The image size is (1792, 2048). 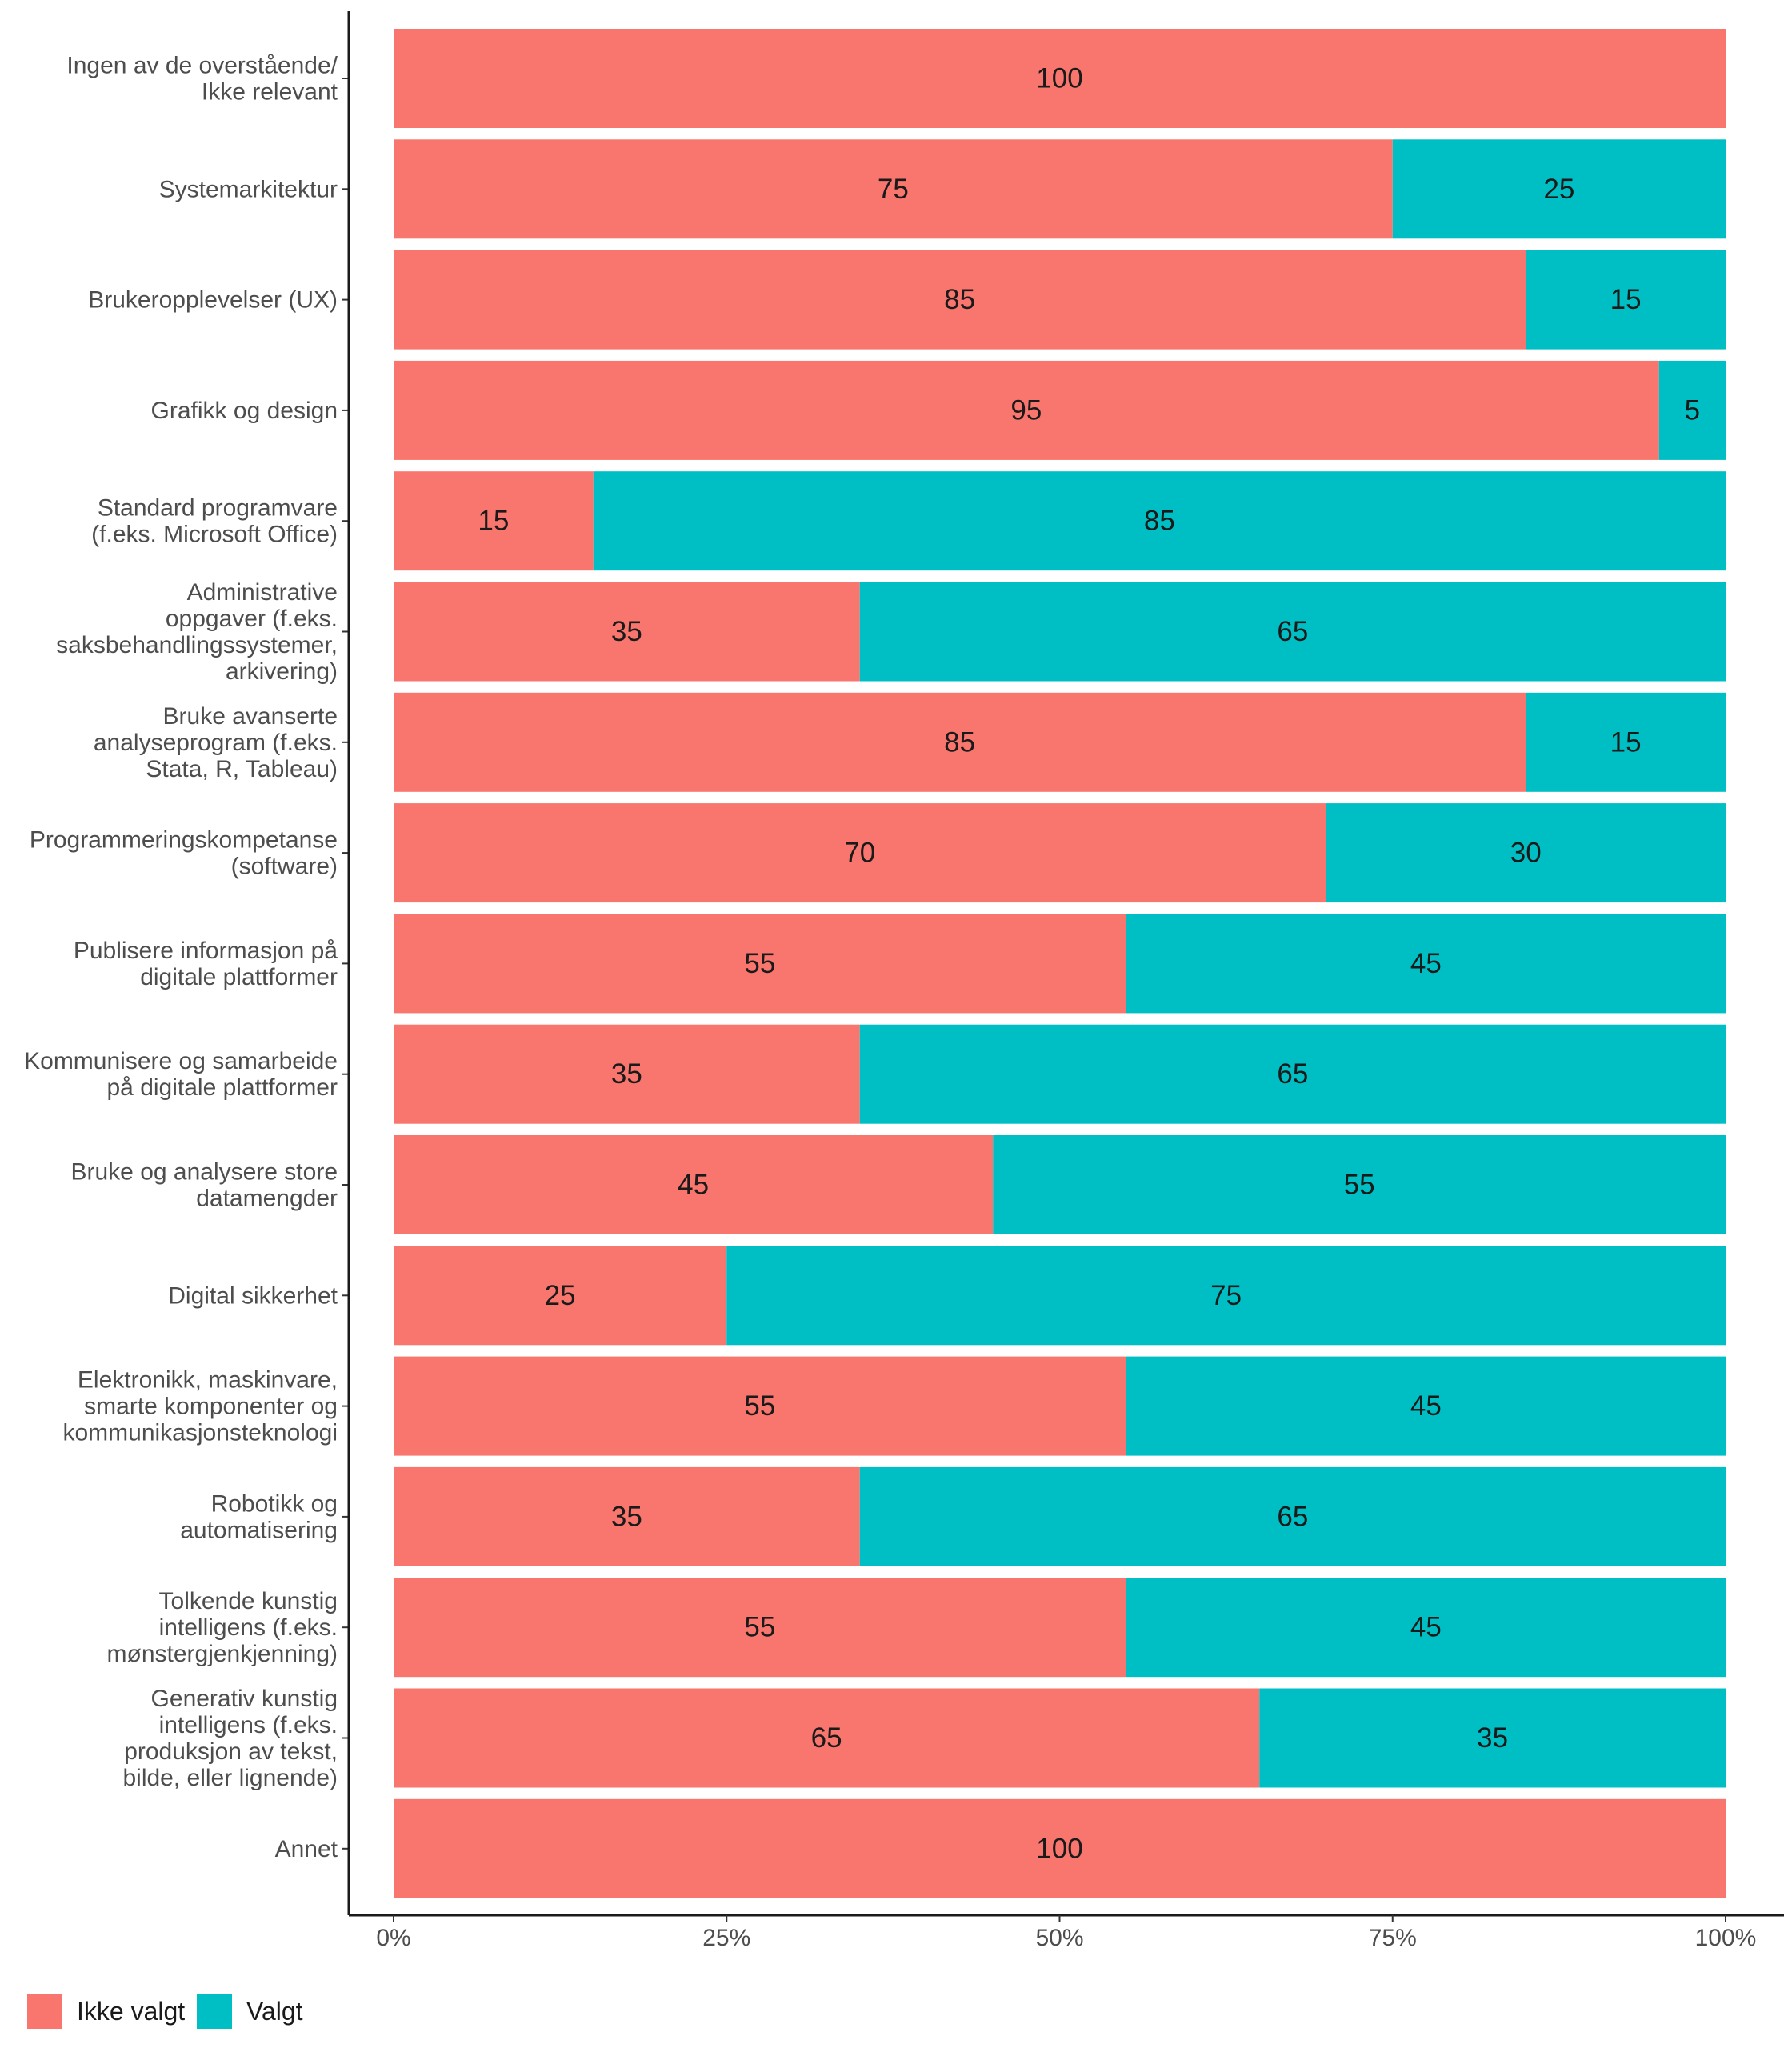 I want to click on category-label-line: Elektronikk, maskinvare,, so click(x=208, y=1379).